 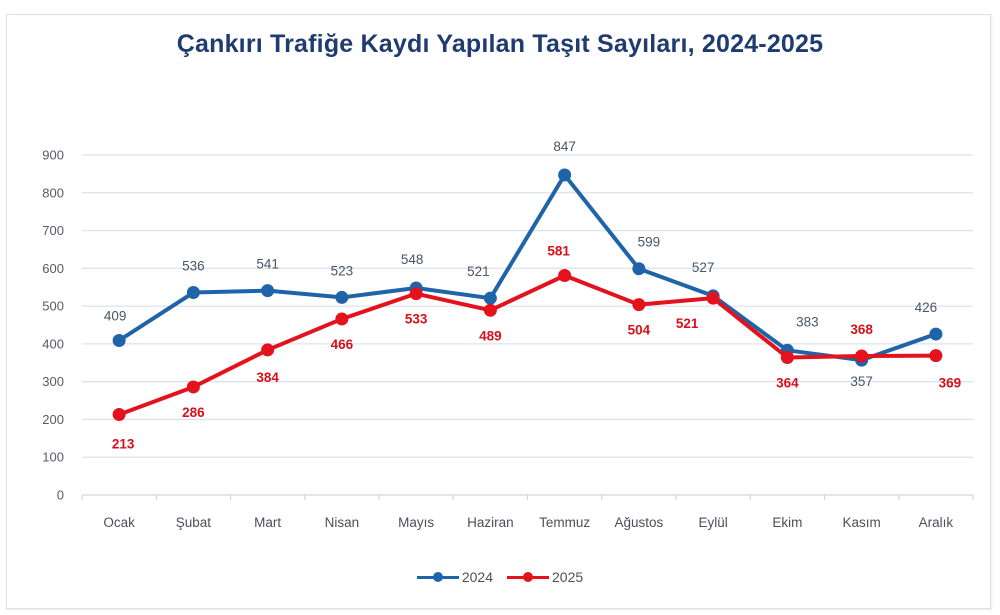 I want to click on x-tick-label: Mart, so click(x=267, y=522).